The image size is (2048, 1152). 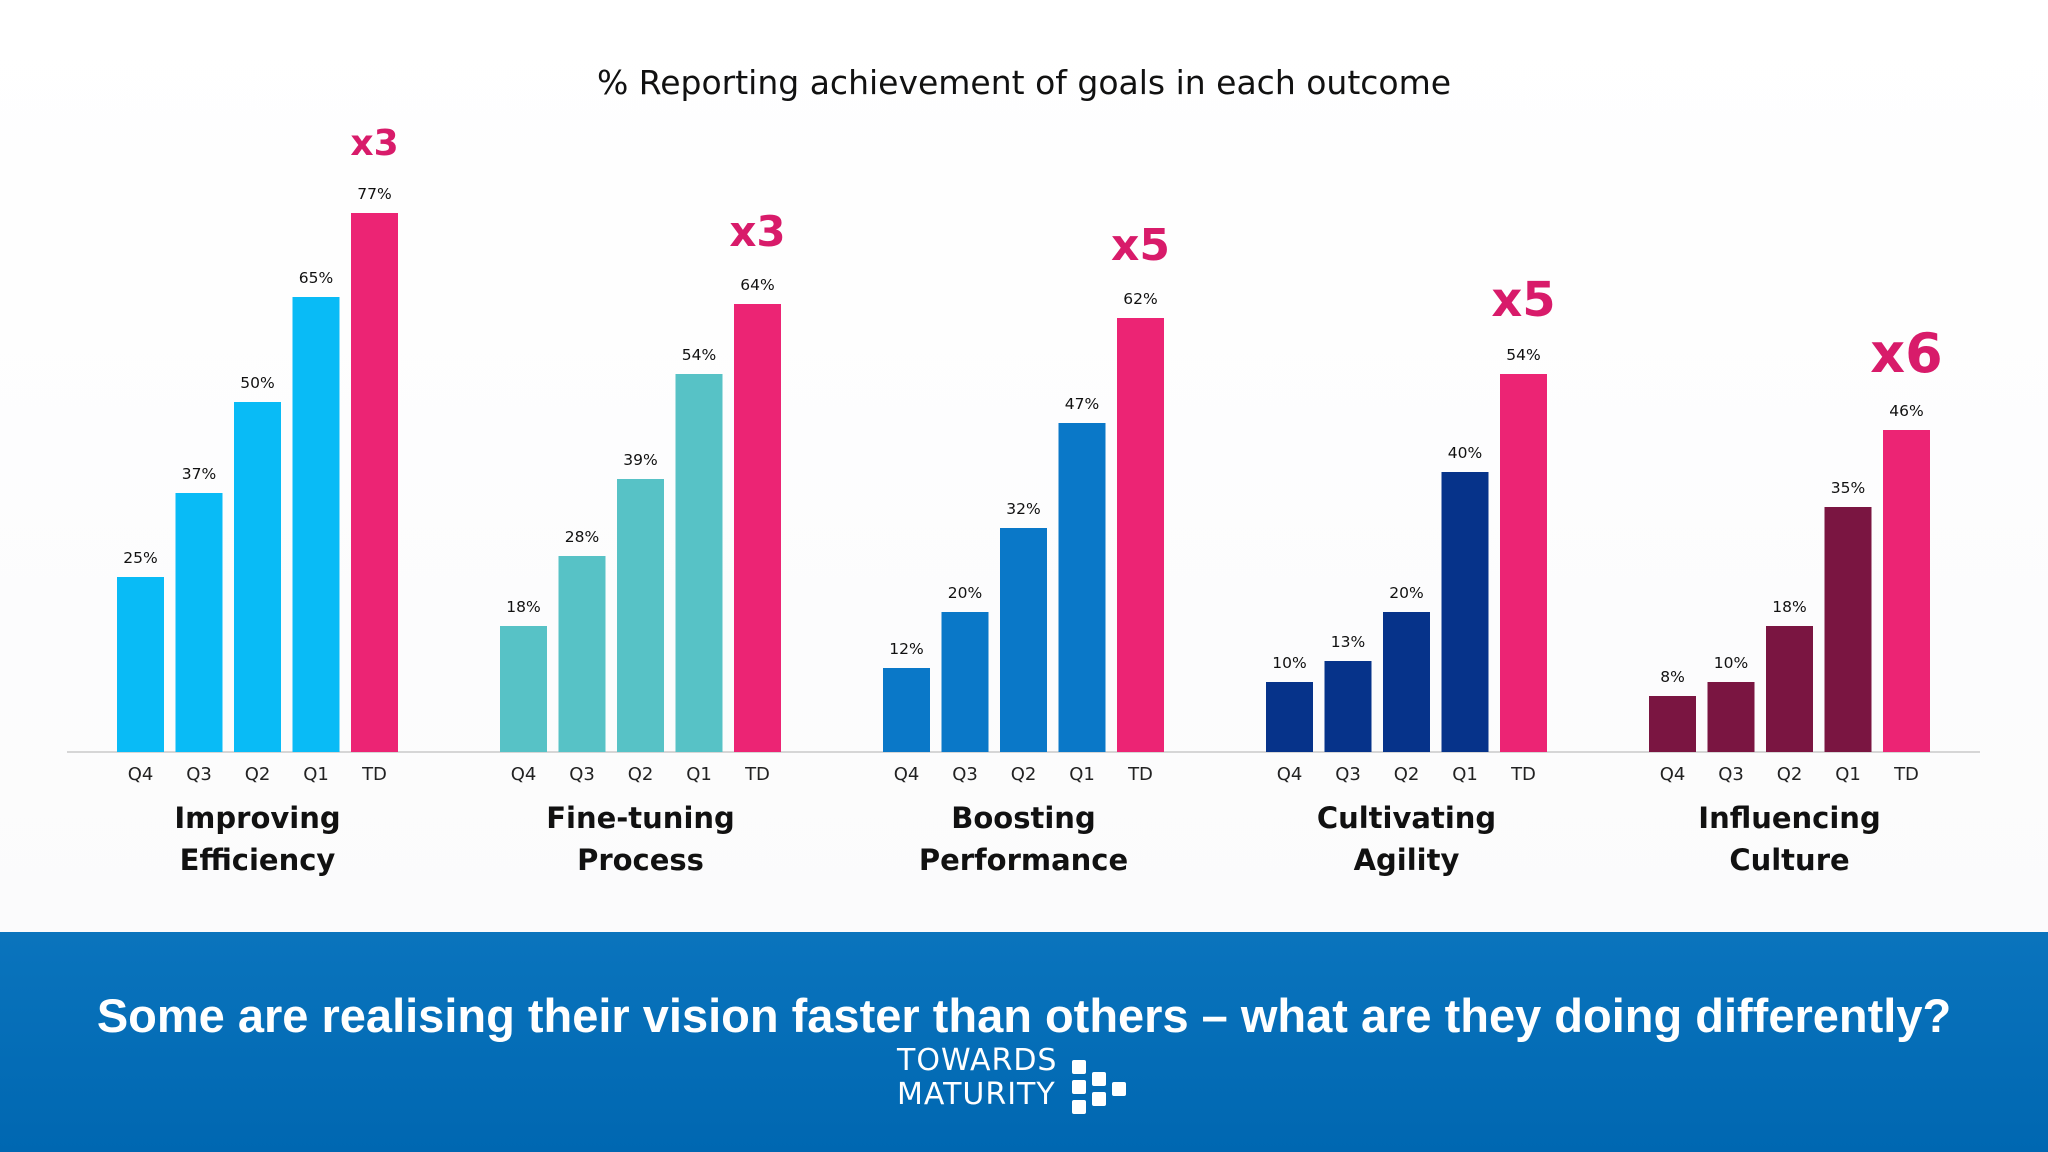 What do you see at coordinates (1023, 860) in the screenshot?
I see `group-label: Performance` at bounding box center [1023, 860].